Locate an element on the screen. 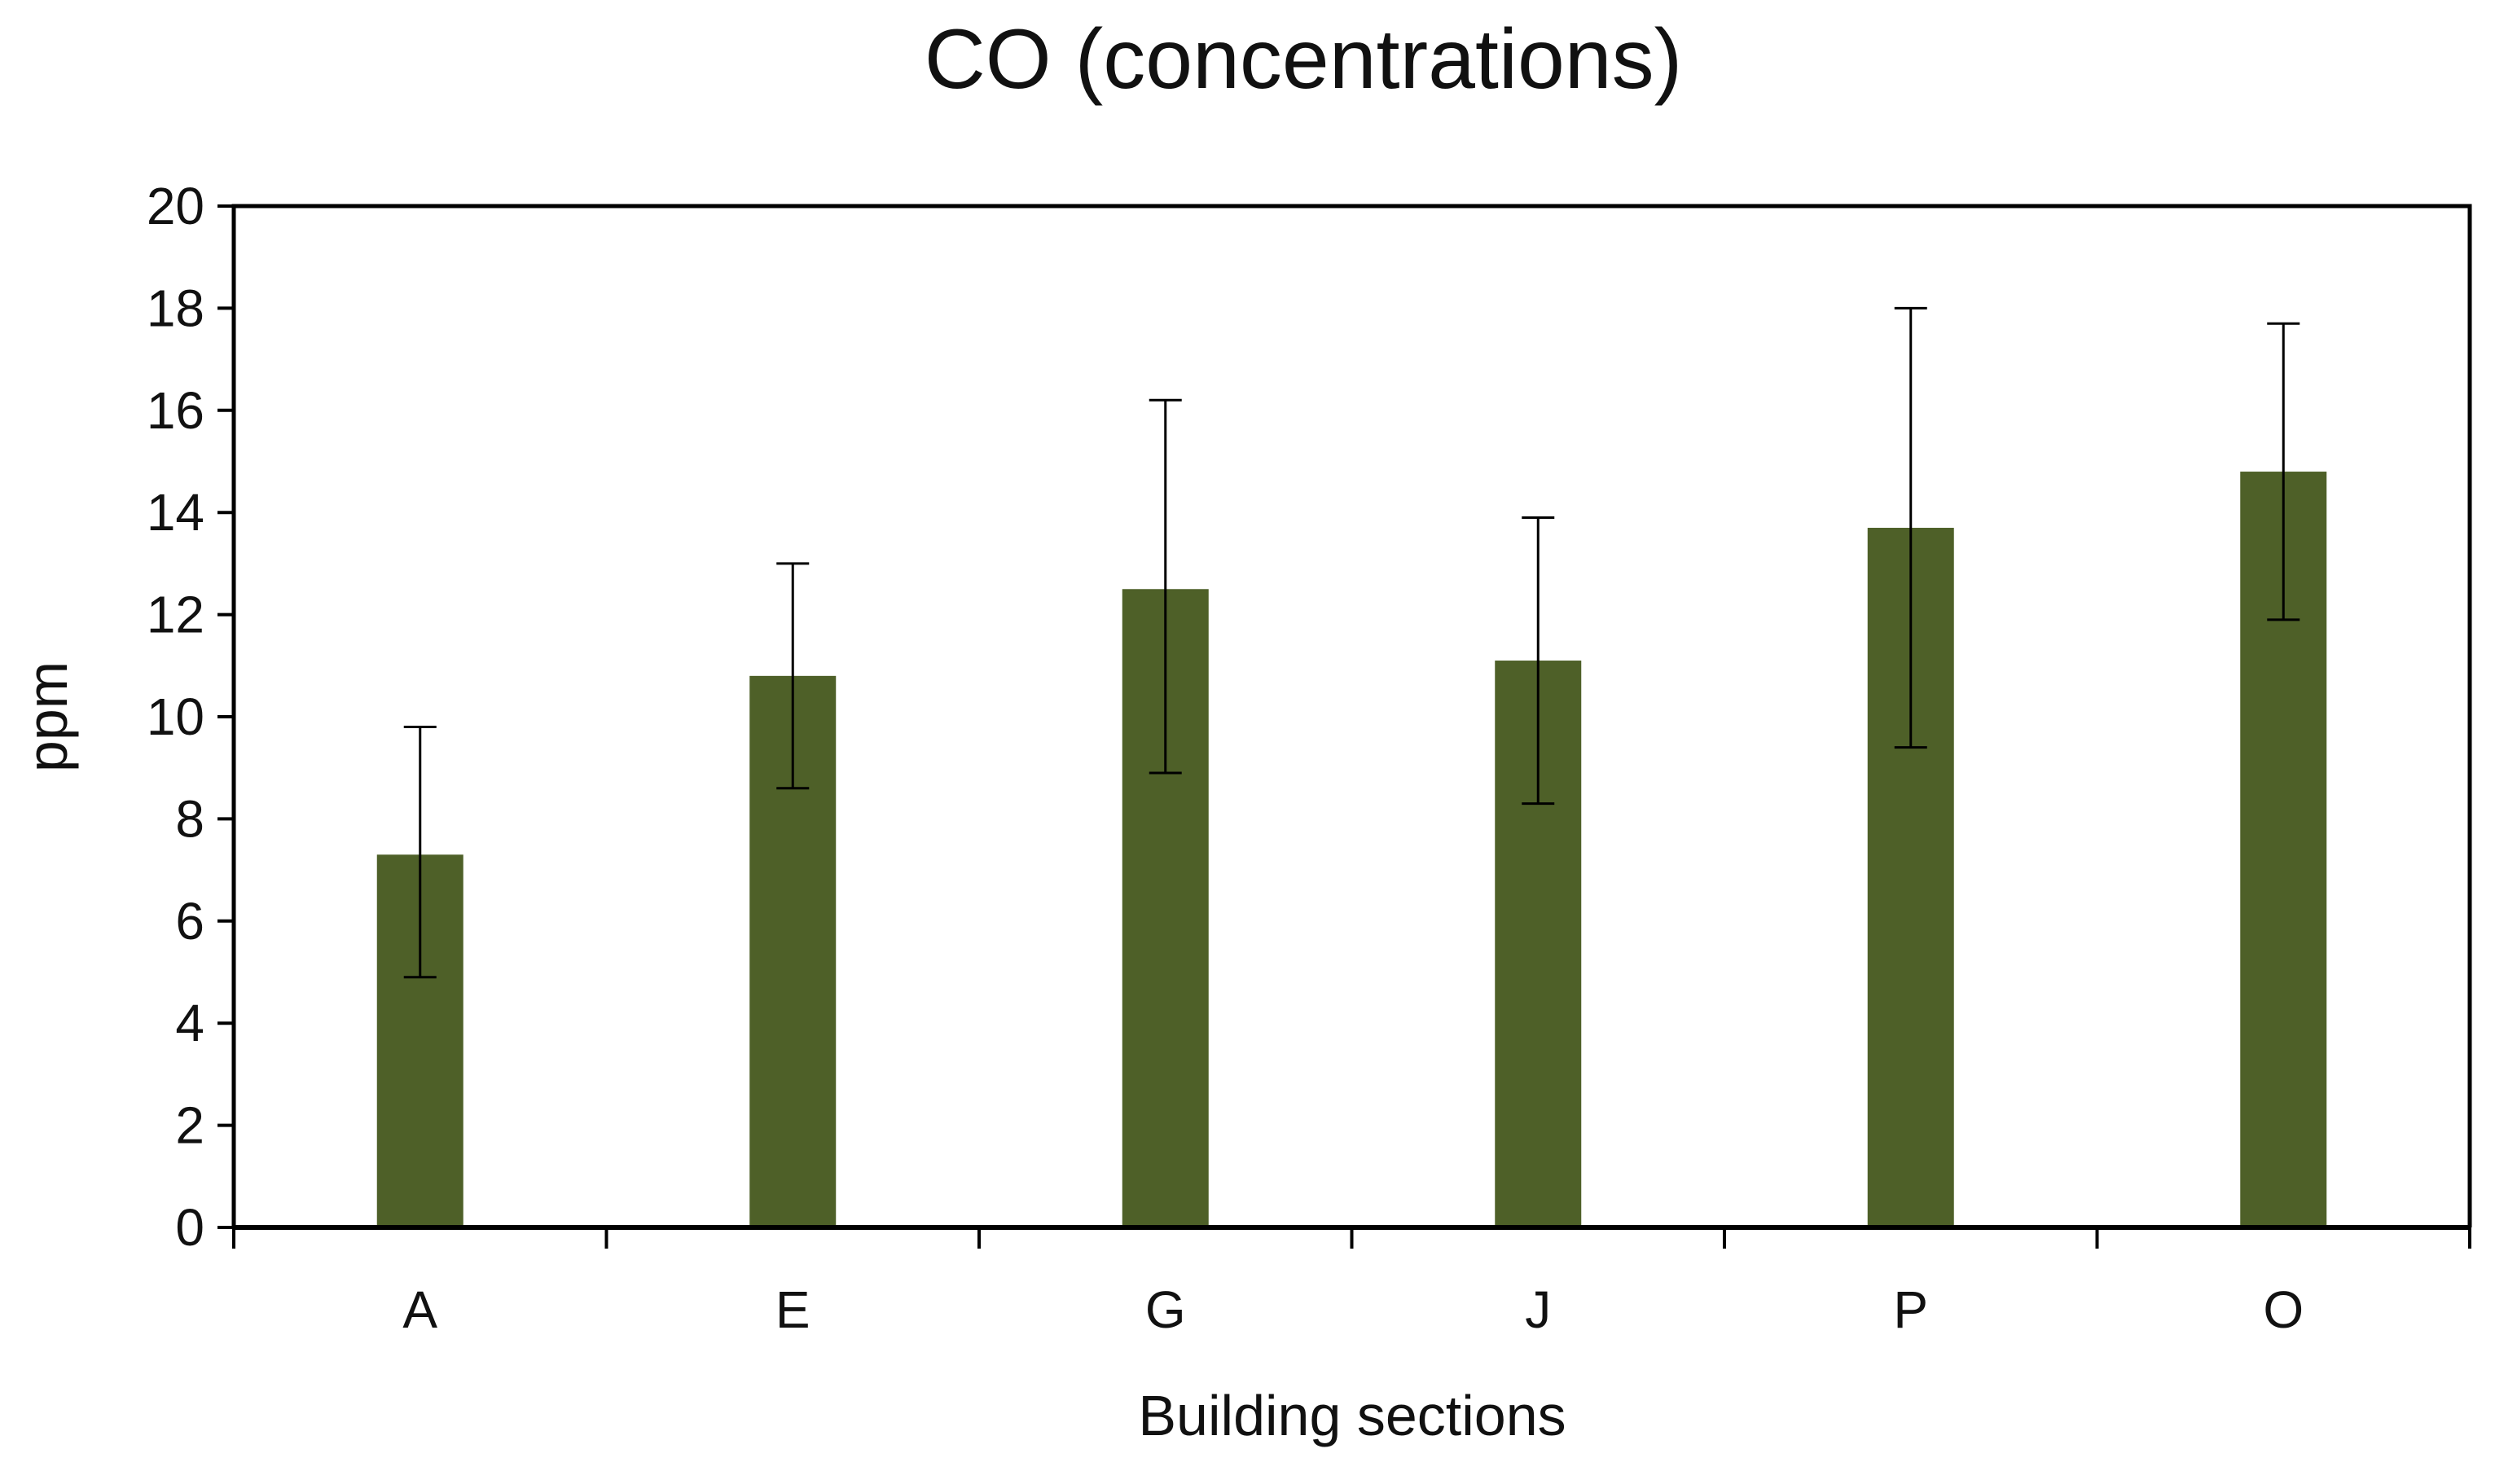  error-bar-e is located at coordinates (793, 676).